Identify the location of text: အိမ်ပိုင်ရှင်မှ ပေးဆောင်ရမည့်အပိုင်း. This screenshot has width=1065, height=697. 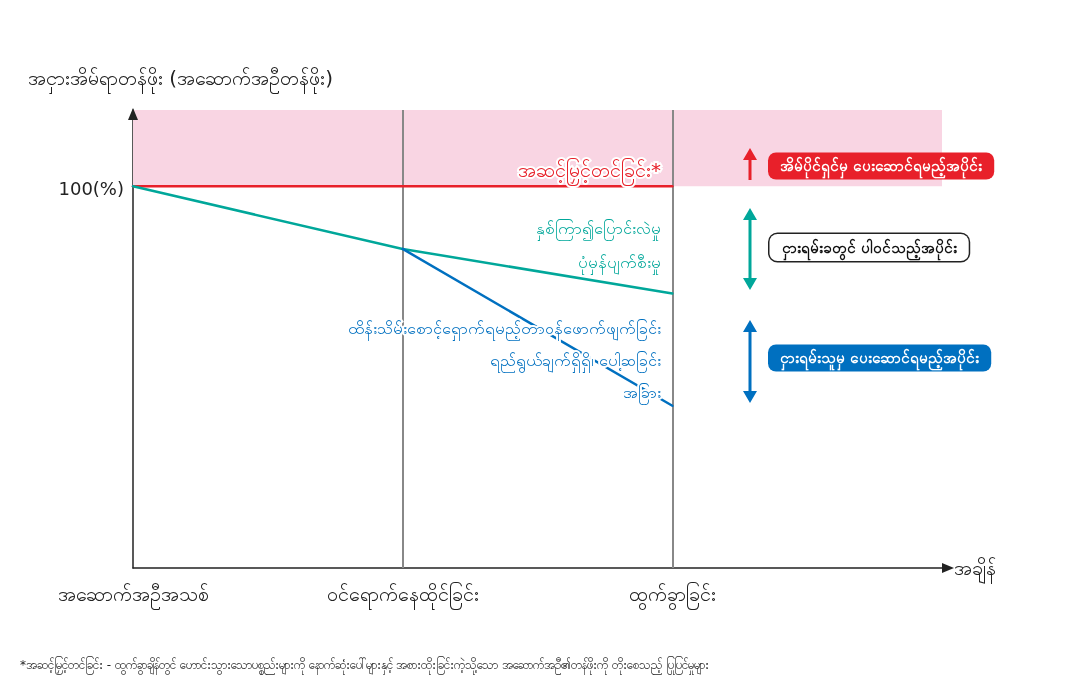
(881, 167).